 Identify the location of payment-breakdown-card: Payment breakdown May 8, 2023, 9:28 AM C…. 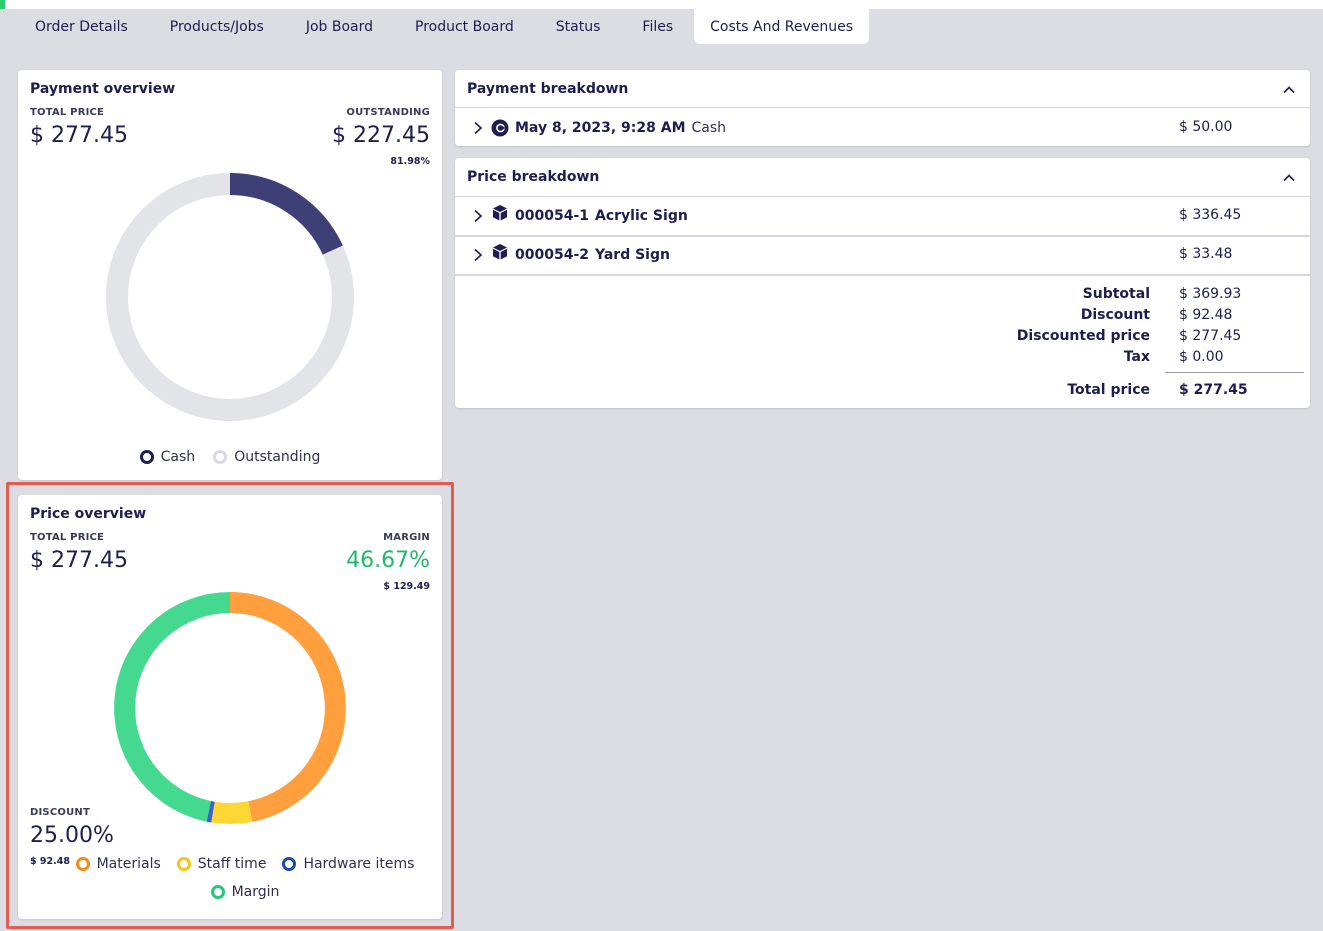
(882, 108).